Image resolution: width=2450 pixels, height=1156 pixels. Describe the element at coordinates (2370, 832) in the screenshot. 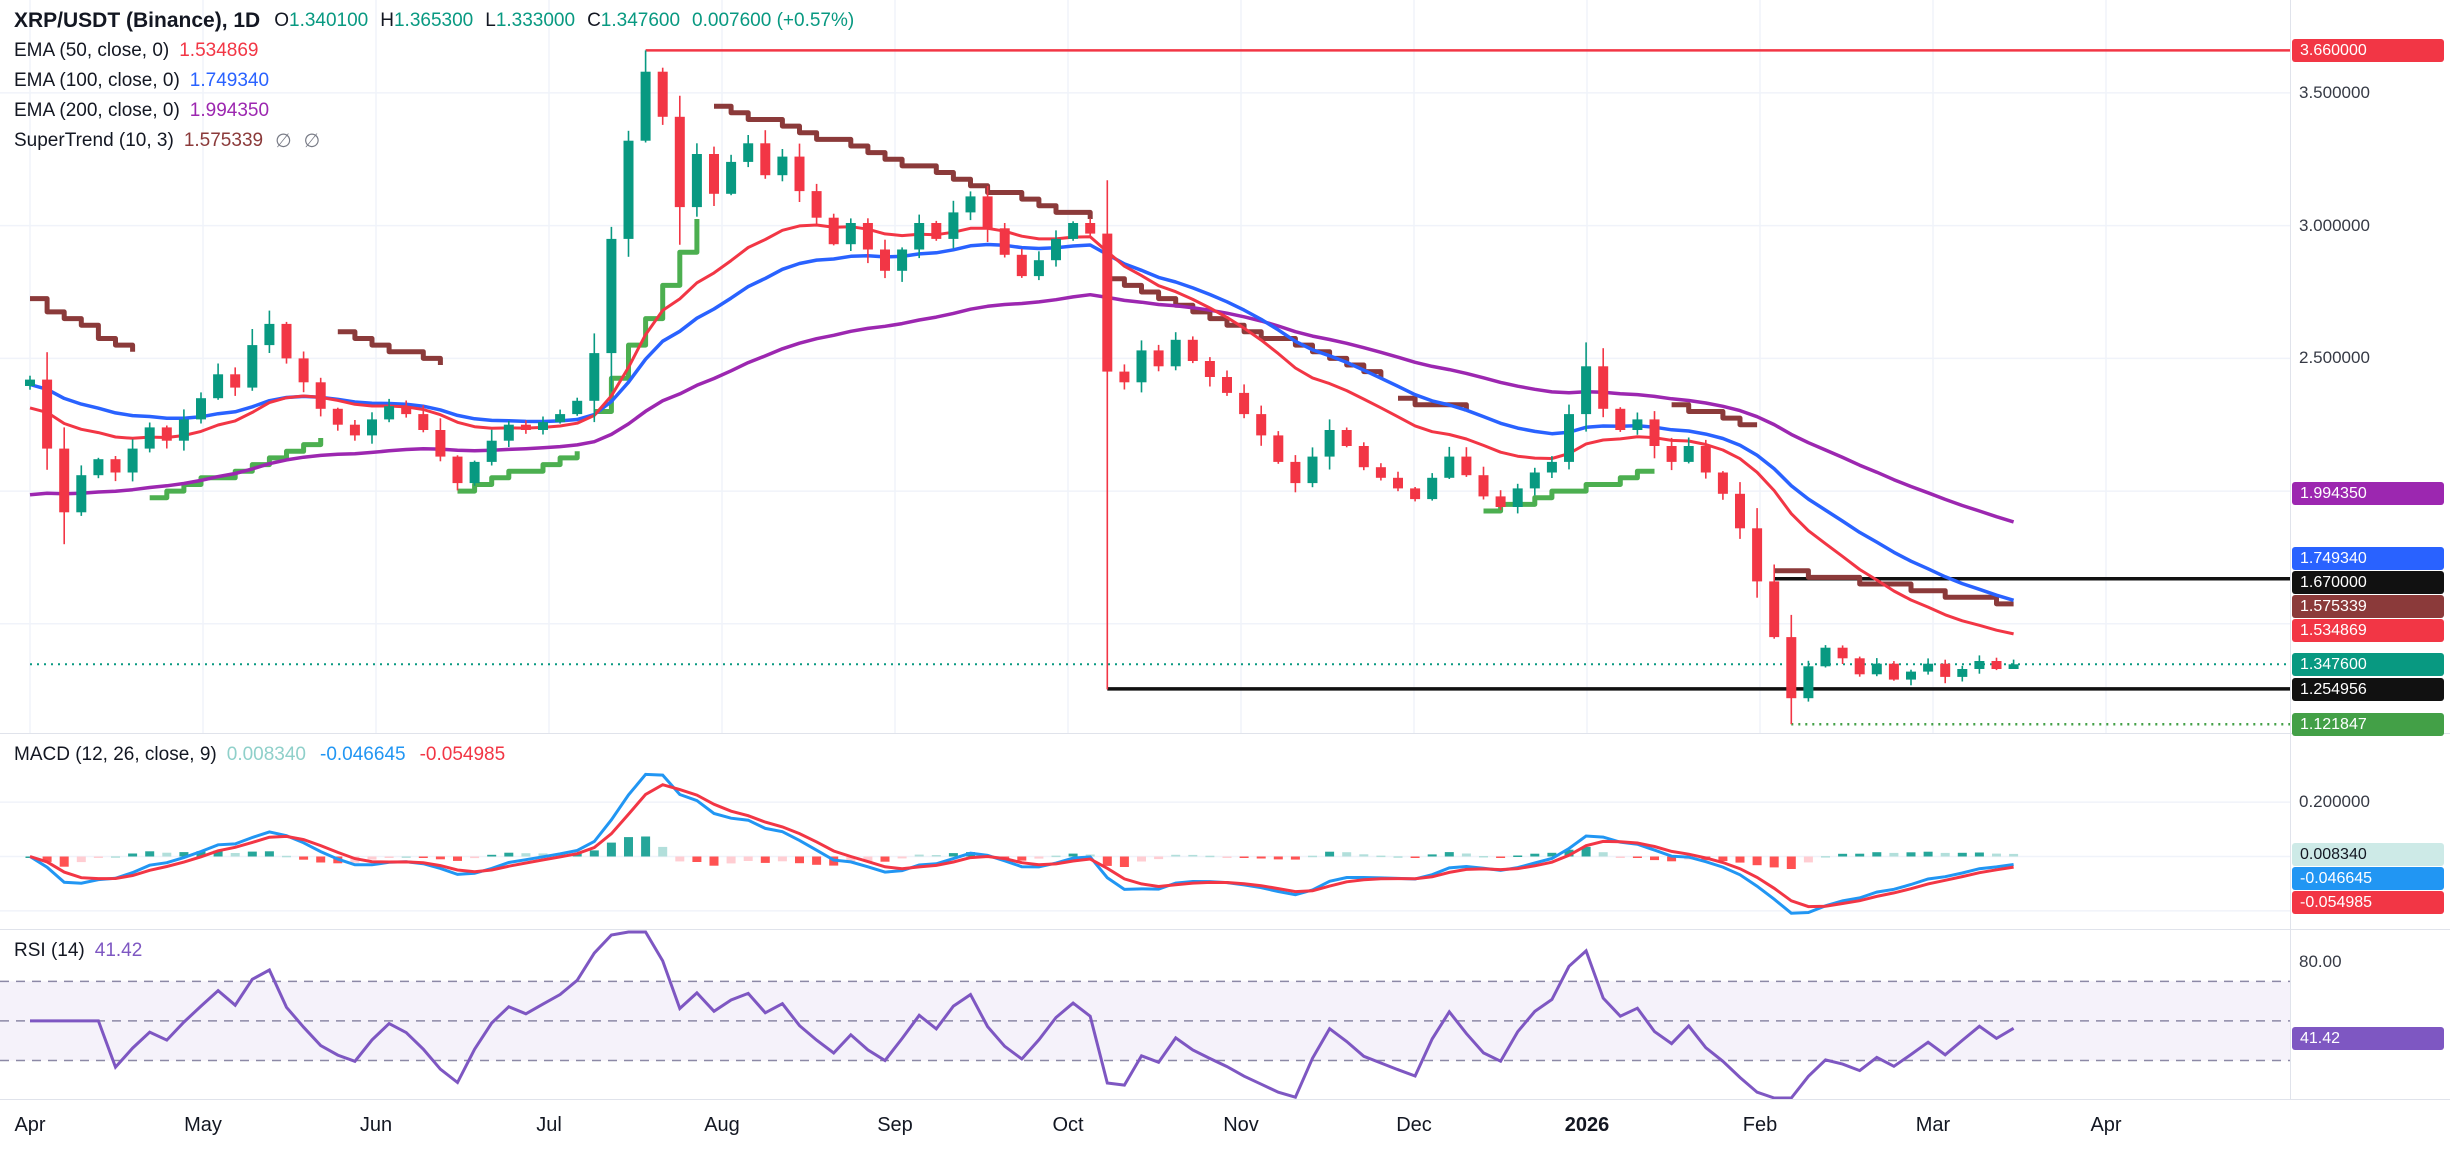

I see `macd-axis: 0.200000 0.008340 -0.046645 -0.054985` at that location.